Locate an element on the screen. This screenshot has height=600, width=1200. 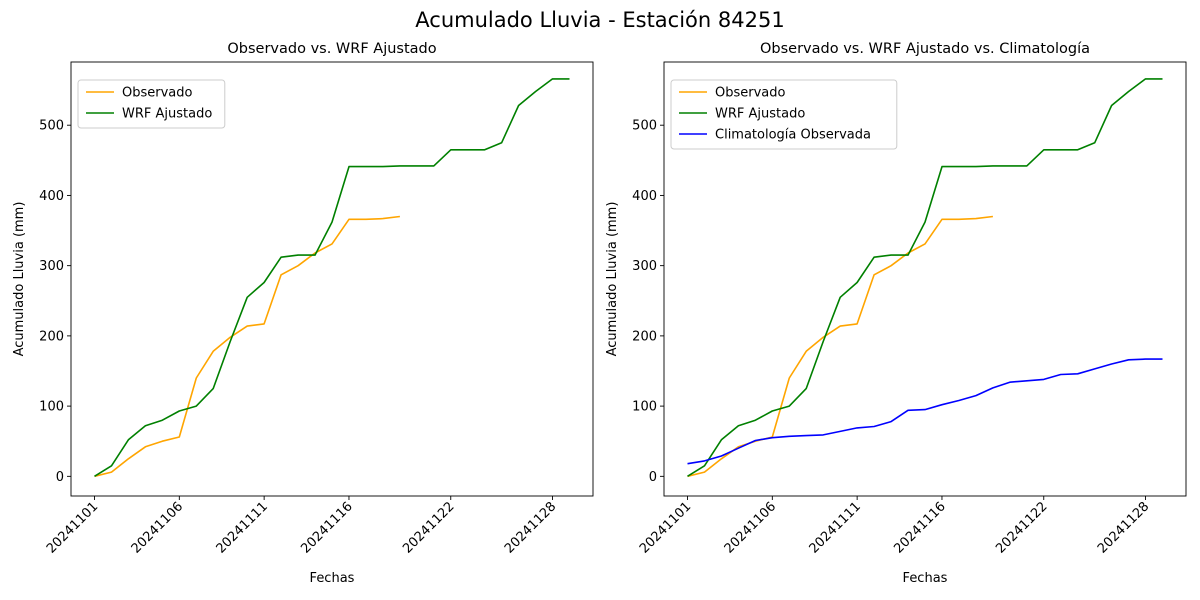
chart-title: Observado vs. WRF Ajustado is located at coordinates (331, 49).